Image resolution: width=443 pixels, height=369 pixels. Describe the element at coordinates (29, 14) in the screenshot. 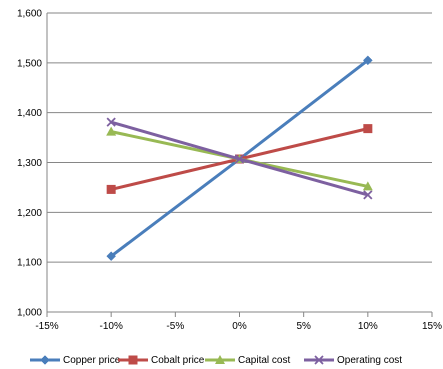

I see `y-tick-label: 1,600` at that location.